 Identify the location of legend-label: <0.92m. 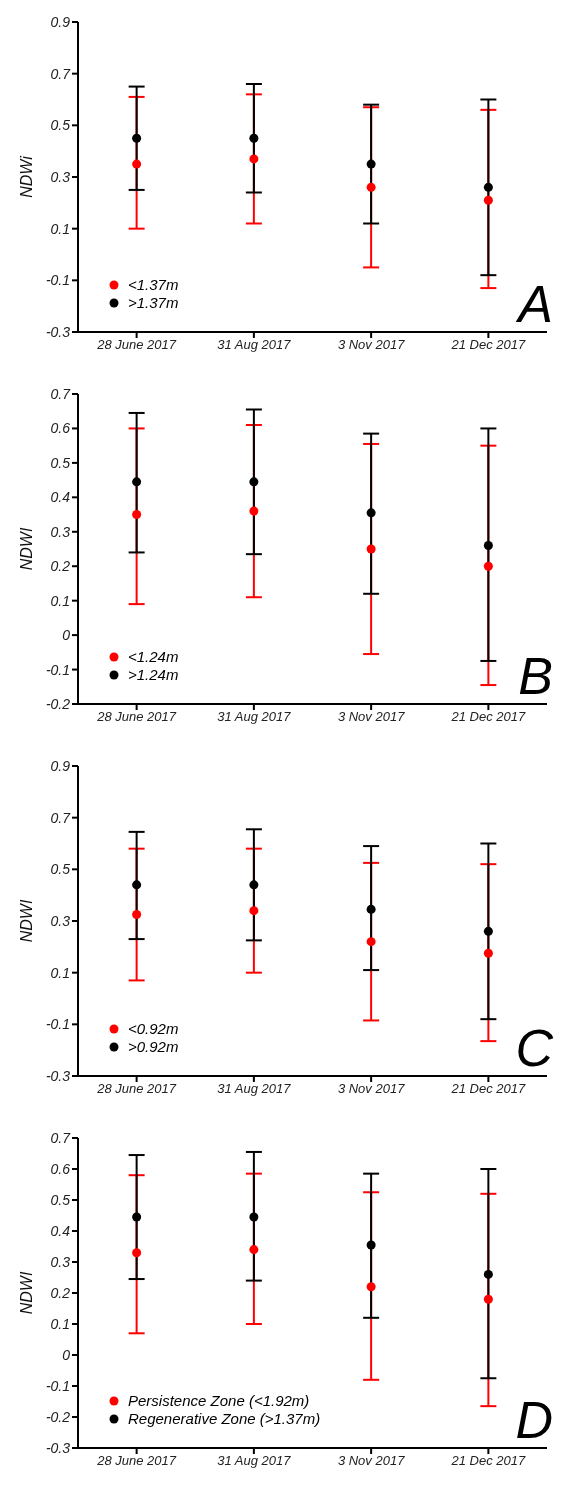
(153, 1029).